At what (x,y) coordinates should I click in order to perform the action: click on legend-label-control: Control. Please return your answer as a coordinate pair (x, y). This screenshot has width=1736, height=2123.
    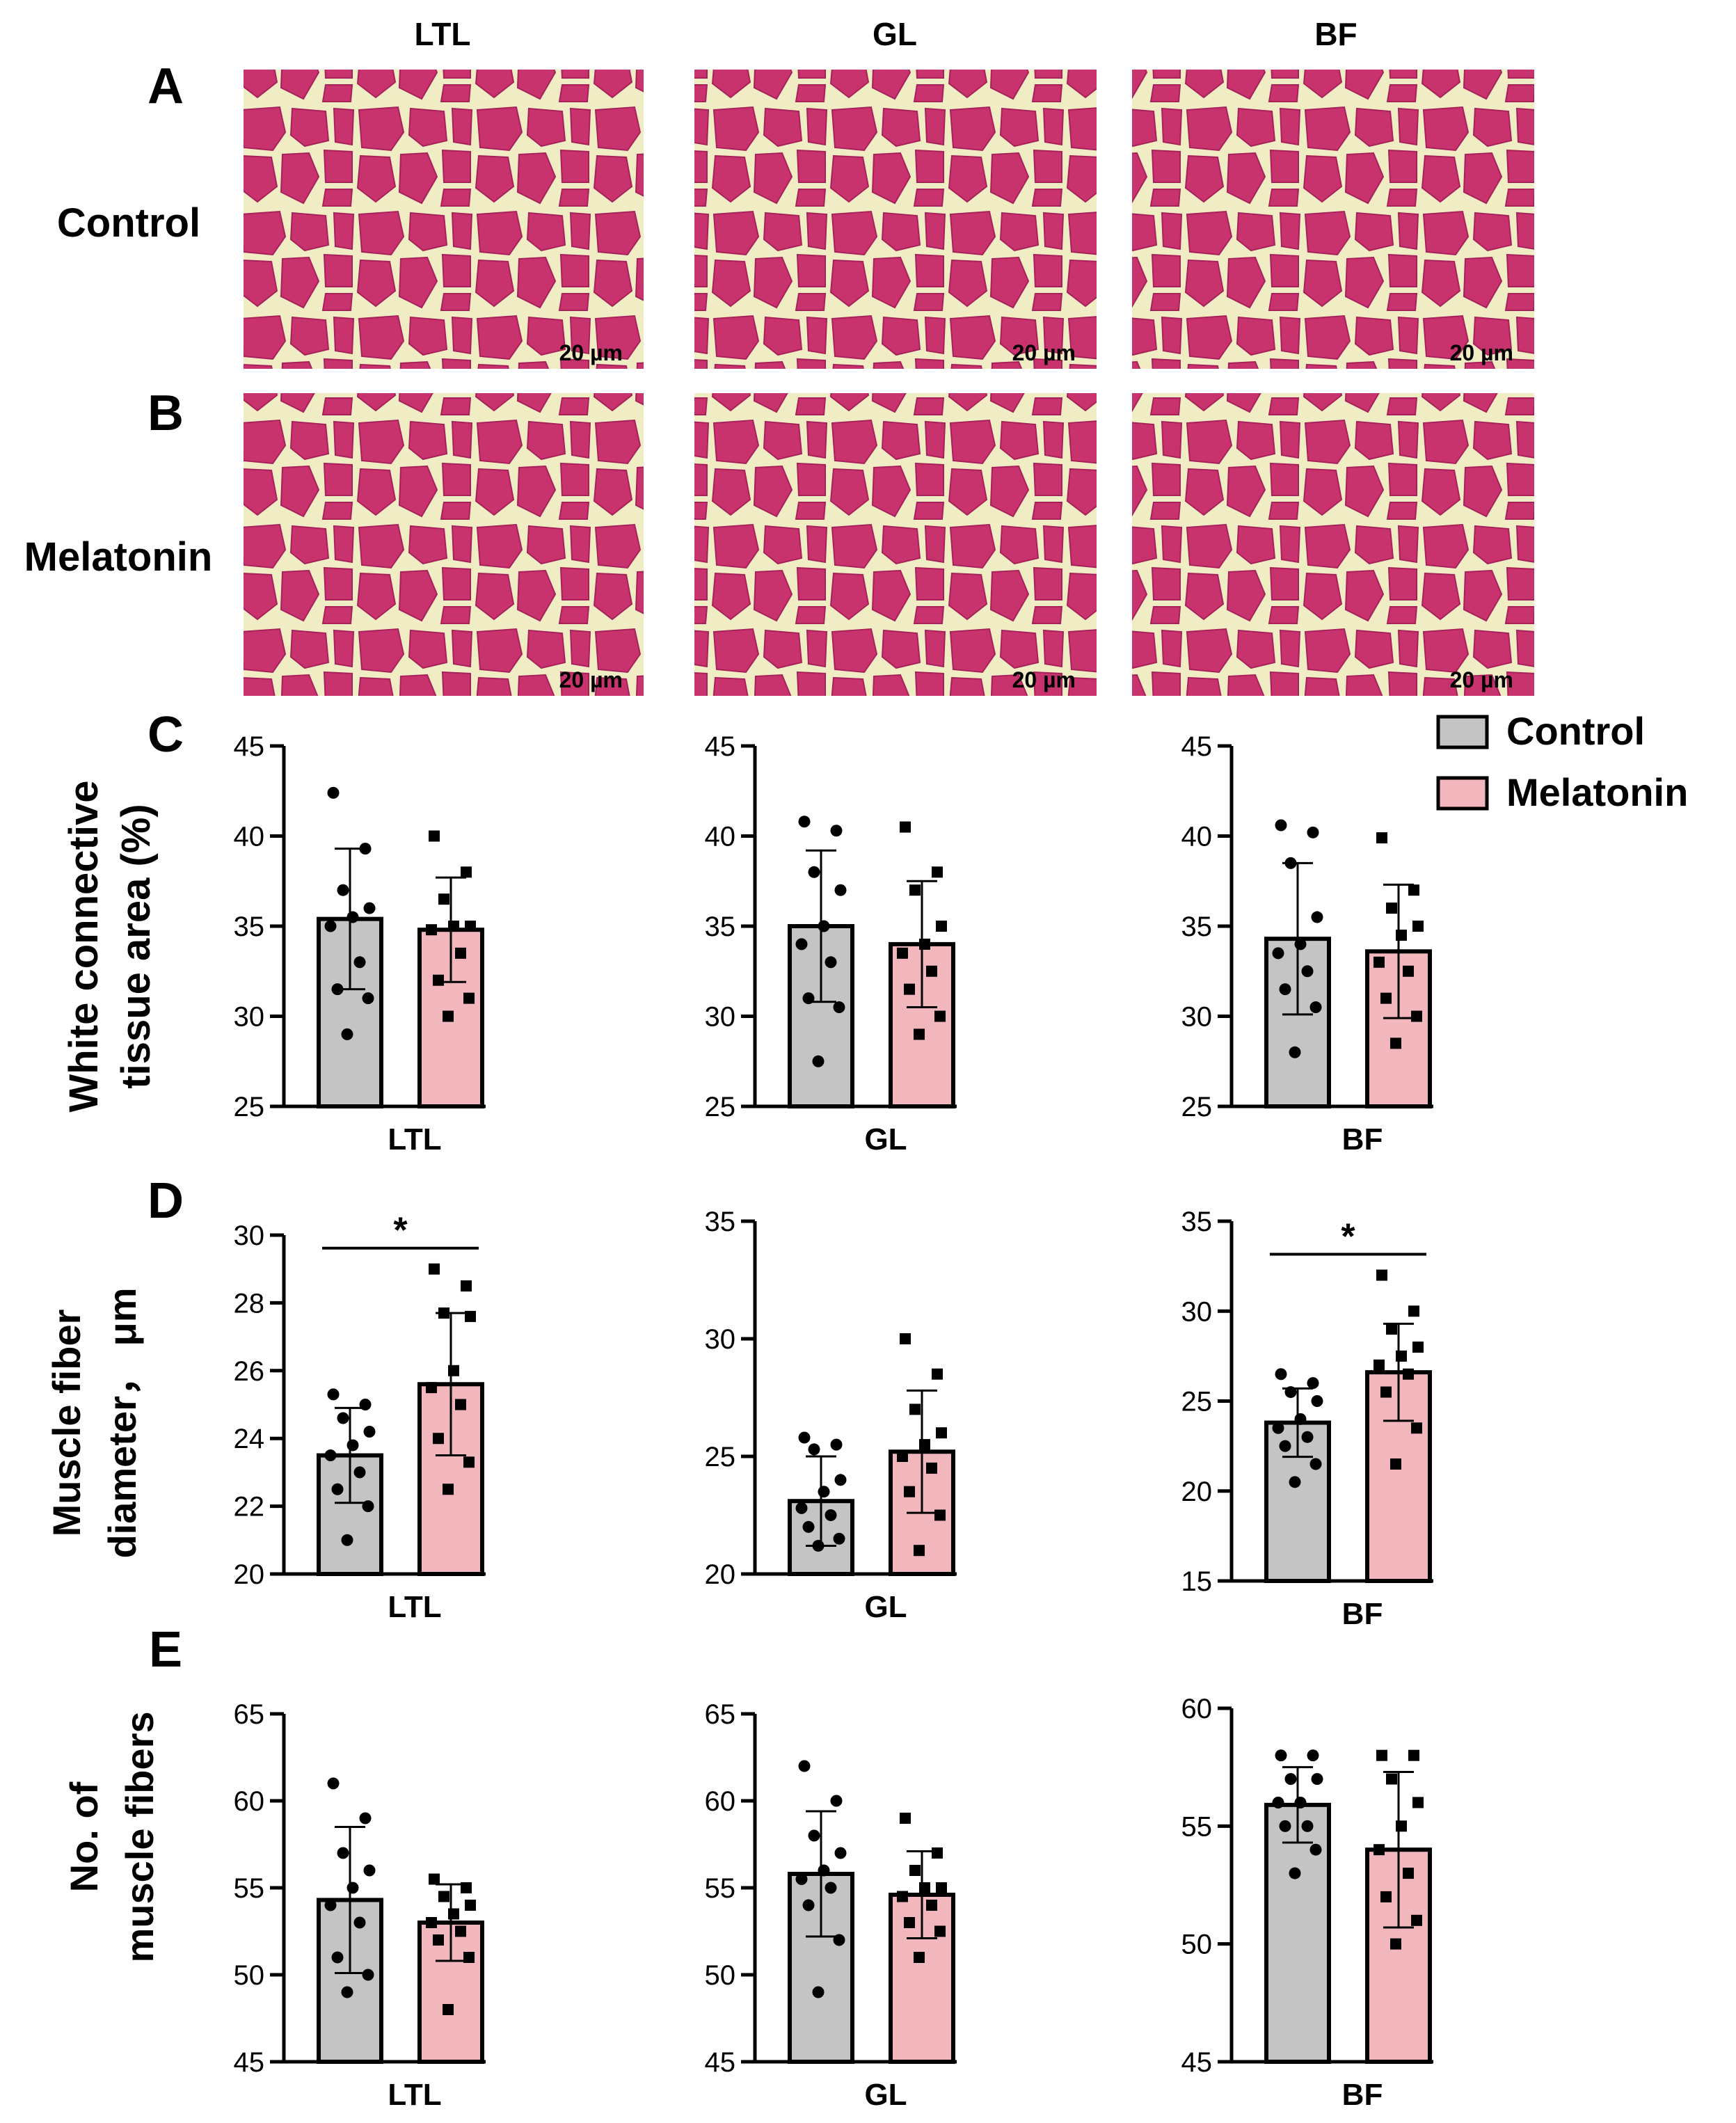
    Looking at the image, I should click on (1576, 731).